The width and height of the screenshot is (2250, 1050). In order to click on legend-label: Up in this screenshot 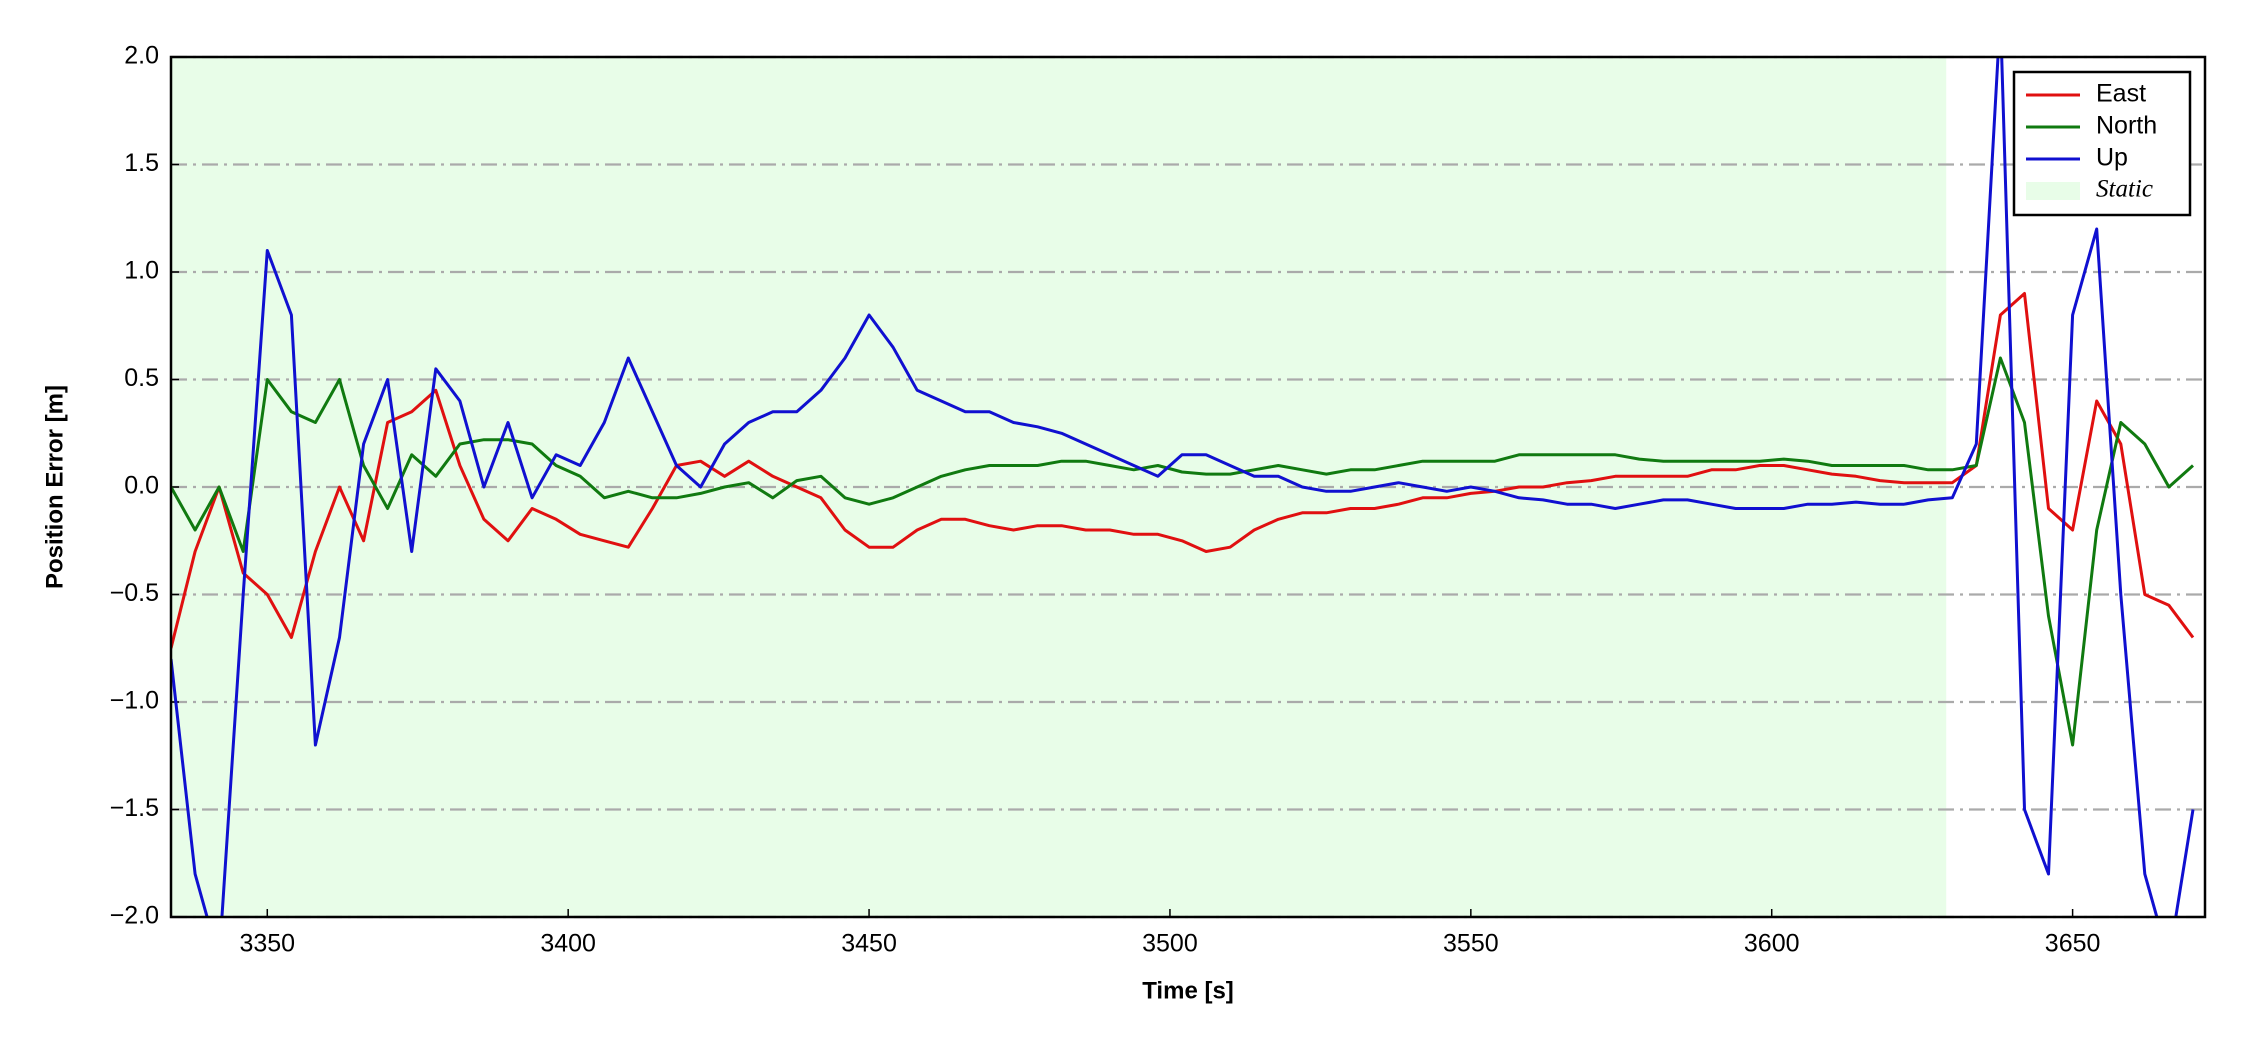, I will do `click(2112, 158)`.